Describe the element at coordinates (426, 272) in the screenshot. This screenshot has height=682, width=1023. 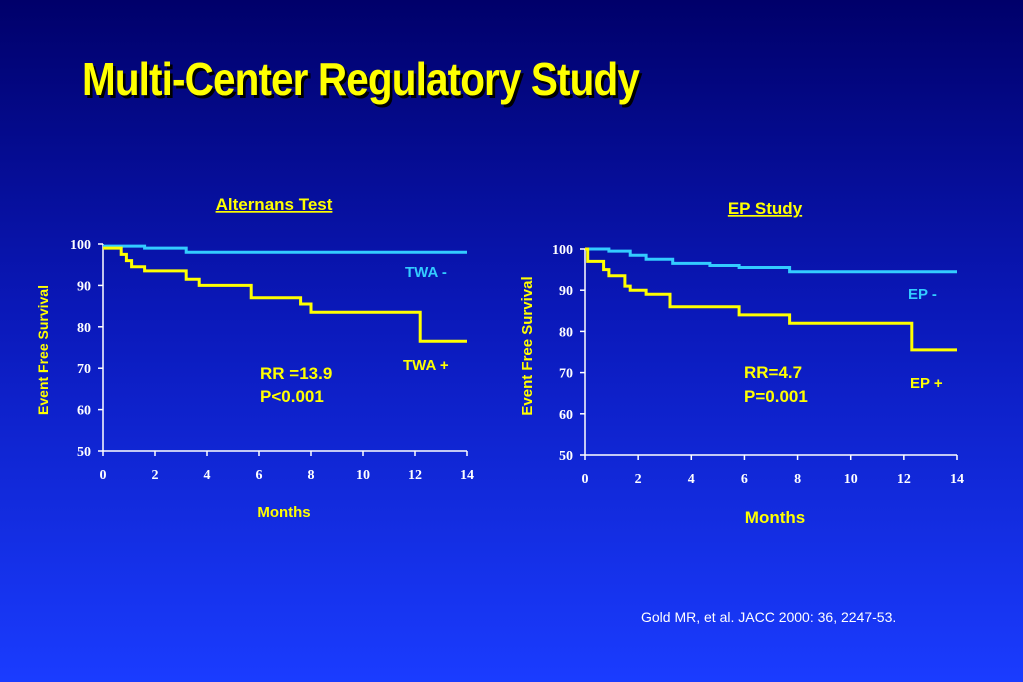
I see `legend-twa-negative: TWA -` at that location.